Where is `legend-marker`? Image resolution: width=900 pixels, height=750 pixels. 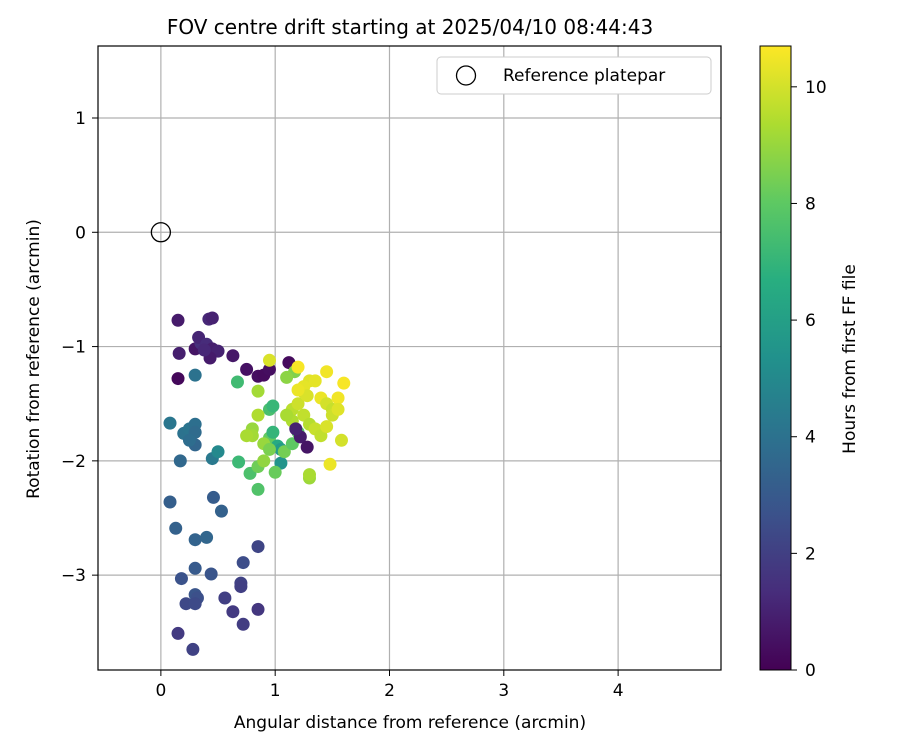
legend-marker is located at coordinates (466, 75).